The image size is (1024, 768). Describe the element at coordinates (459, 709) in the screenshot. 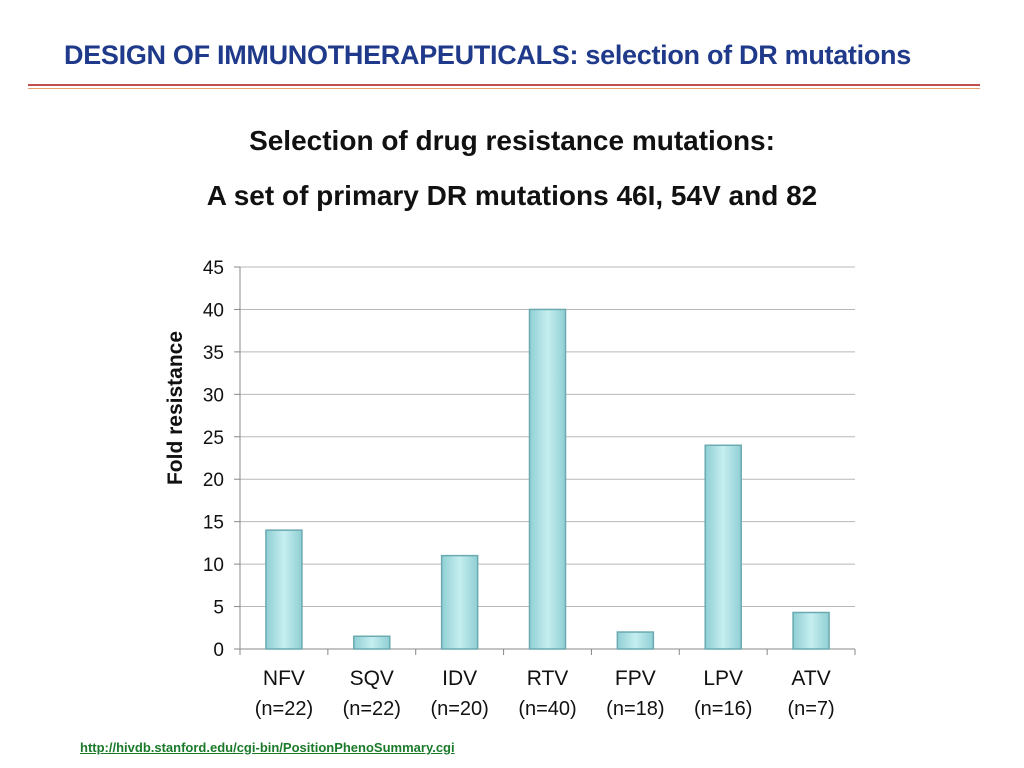

I see `x-category-count: (n=20)` at that location.